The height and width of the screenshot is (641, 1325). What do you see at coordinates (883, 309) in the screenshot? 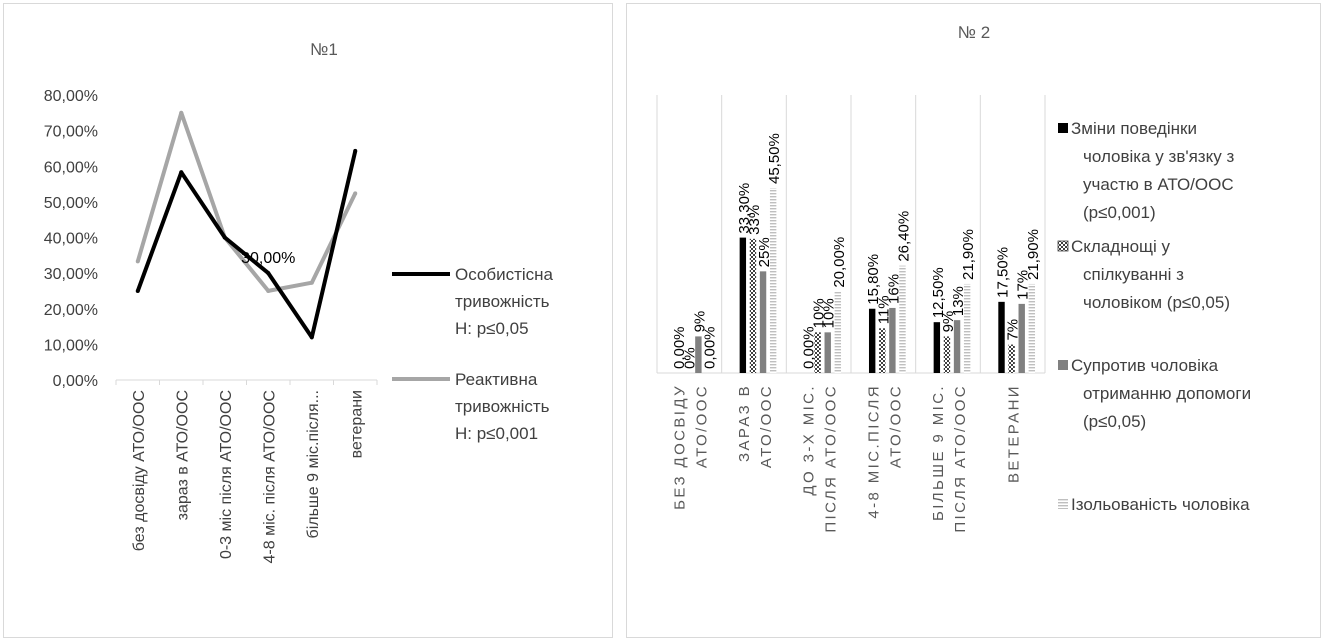
I see `data-label: 11%` at bounding box center [883, 309].